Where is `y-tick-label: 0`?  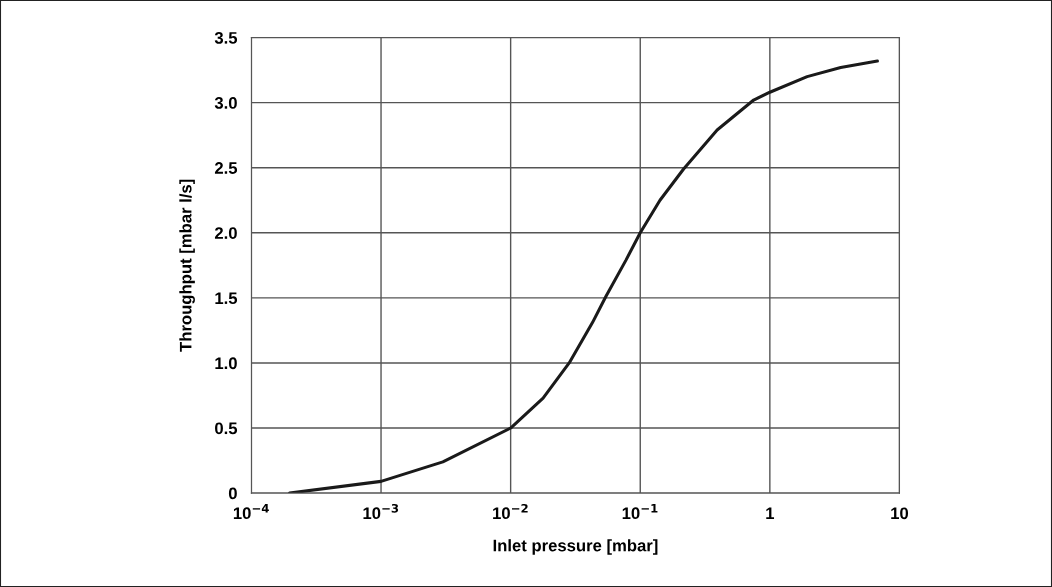 y-tick-label: 0 is located at coordinates (232, 493).